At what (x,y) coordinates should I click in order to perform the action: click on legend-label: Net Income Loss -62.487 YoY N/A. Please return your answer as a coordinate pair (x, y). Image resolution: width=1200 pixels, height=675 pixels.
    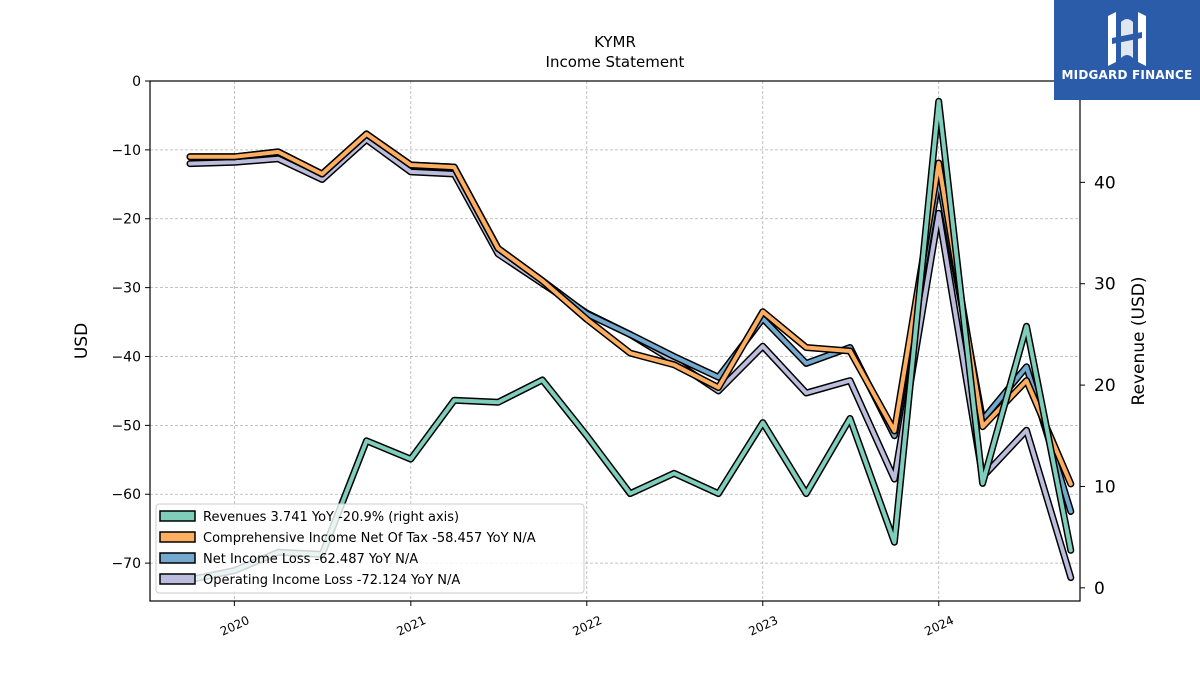
    Looking at the image, I should click on (310, 559).